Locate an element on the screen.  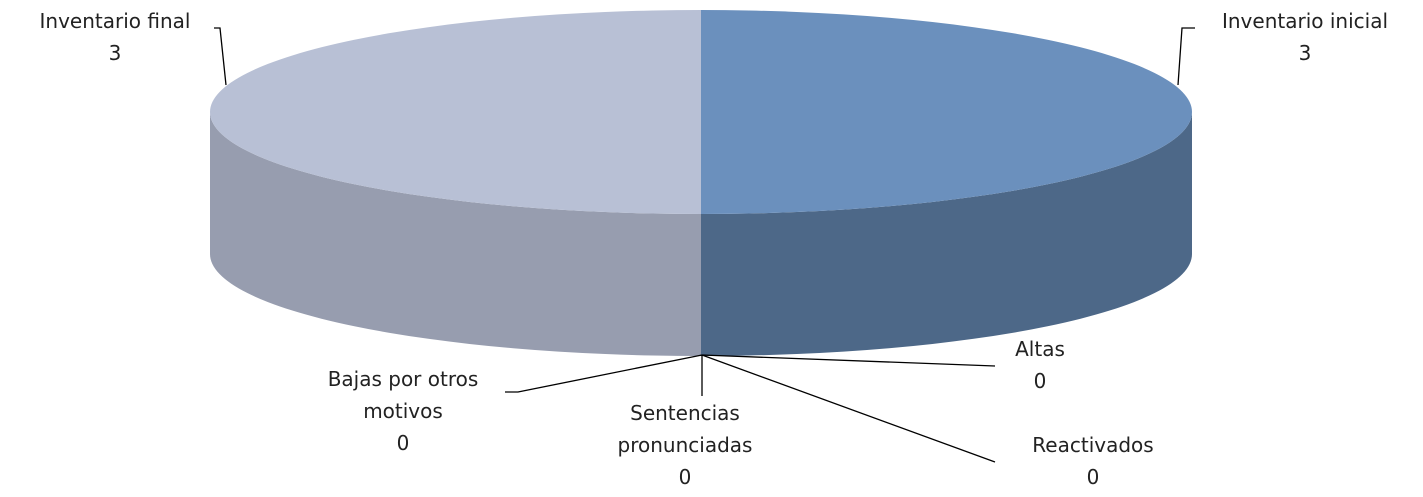
data-label-name: Inventario inicial is located at coordinates (1305, 21).